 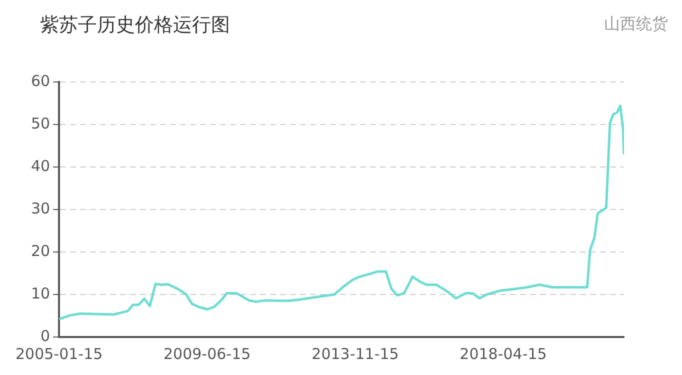 I want to click on x-tick-label: 2018-04-15, so click(x=503, y=353).